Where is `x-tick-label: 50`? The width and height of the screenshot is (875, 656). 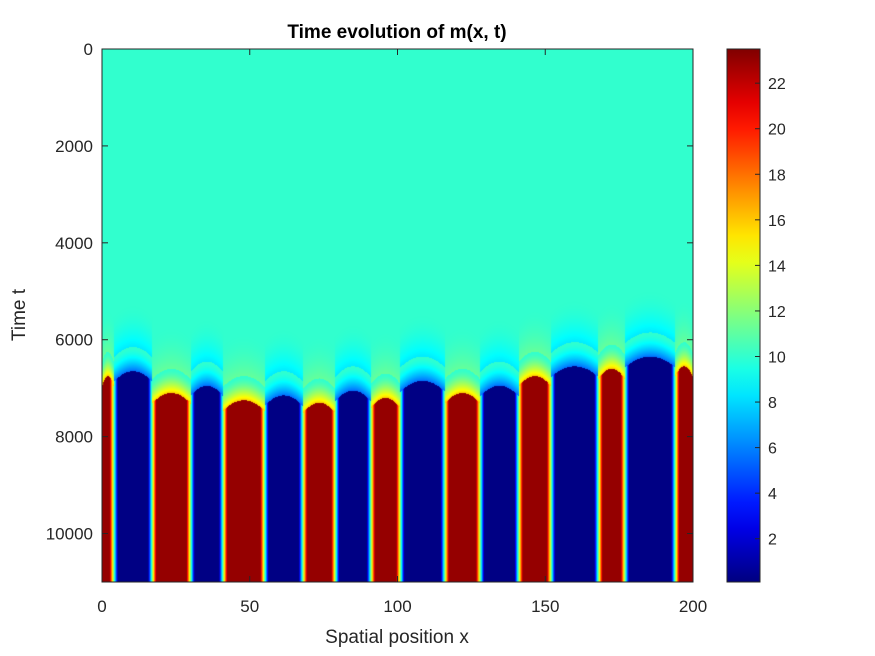 x-tick-label: 50 is located at coordinates (249, 606).